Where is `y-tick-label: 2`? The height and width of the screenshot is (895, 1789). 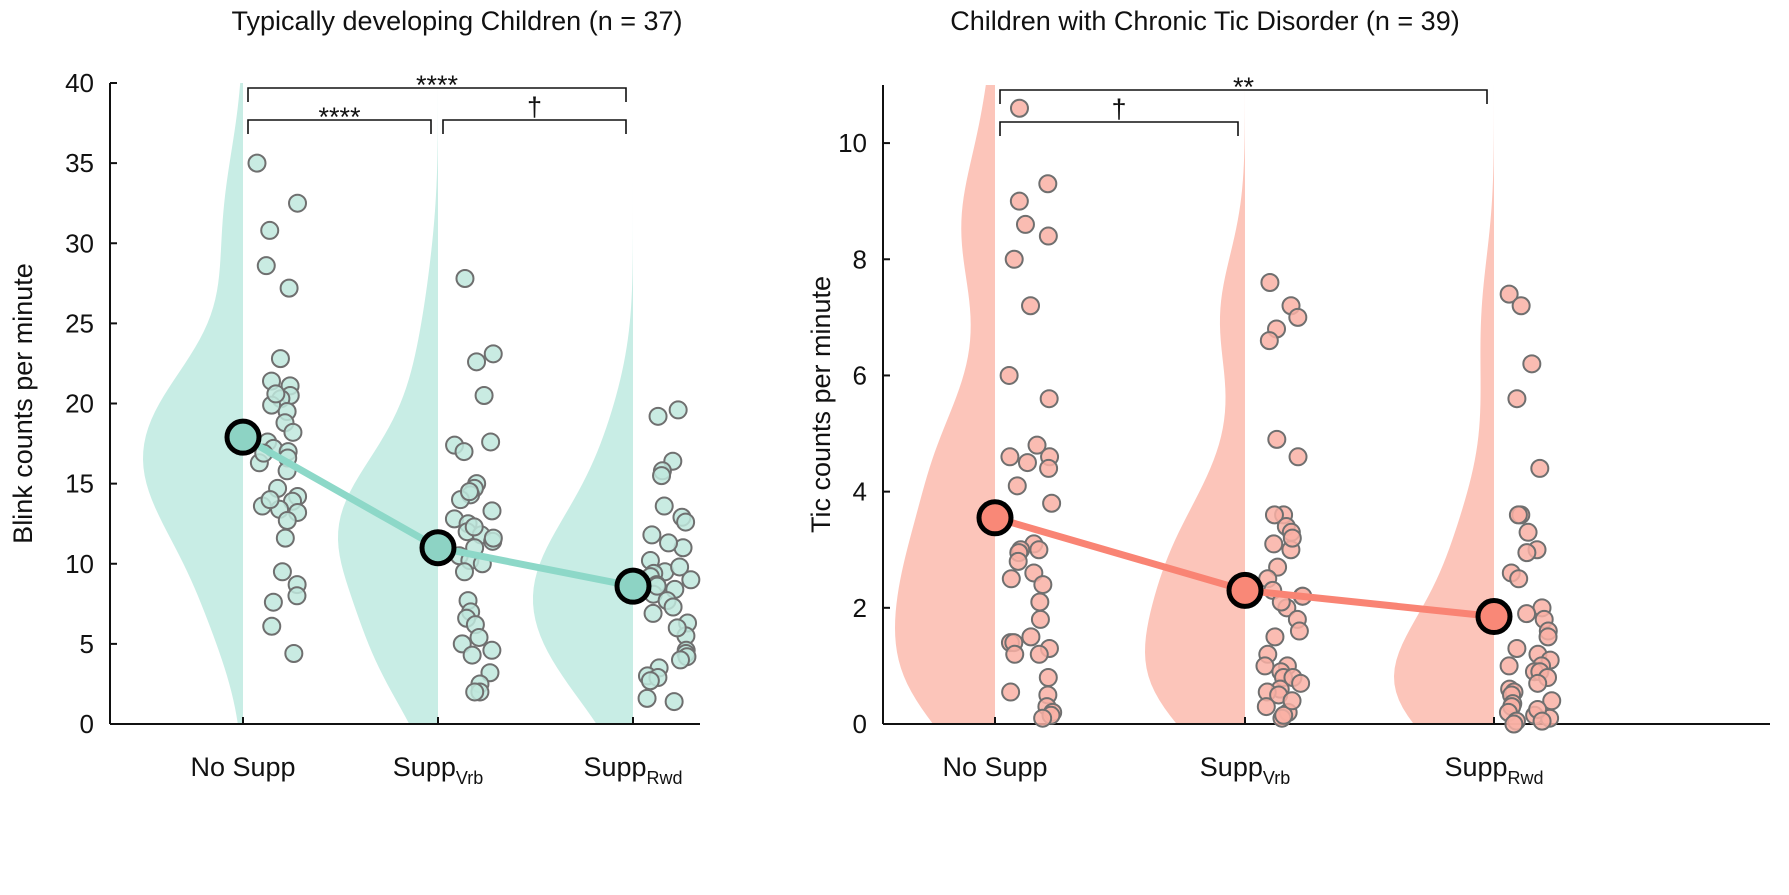 y-tick-label: 2 is located at coordinates (860, 608).